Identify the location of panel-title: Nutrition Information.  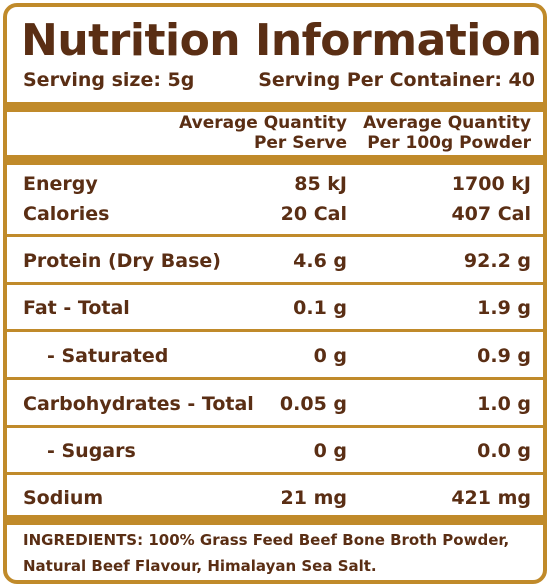
(281, 40).